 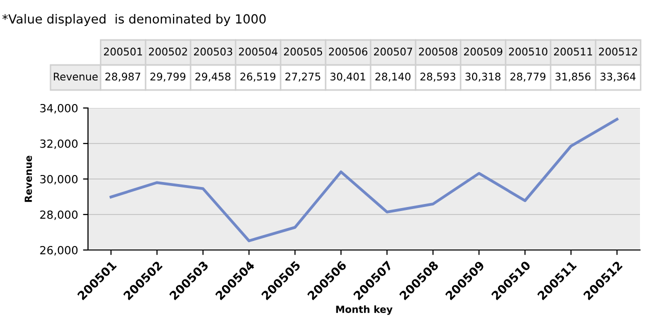 I want to click on category-label: 200502, so click(x=167, y=52).